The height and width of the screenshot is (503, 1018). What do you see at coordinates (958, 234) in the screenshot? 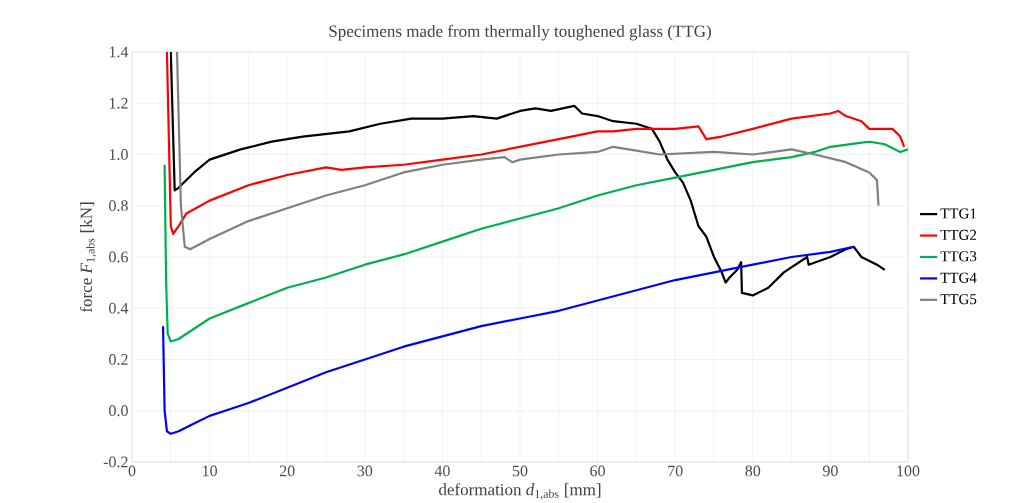
I see `legend-label: TTG2` at bounding box center [958, 234].